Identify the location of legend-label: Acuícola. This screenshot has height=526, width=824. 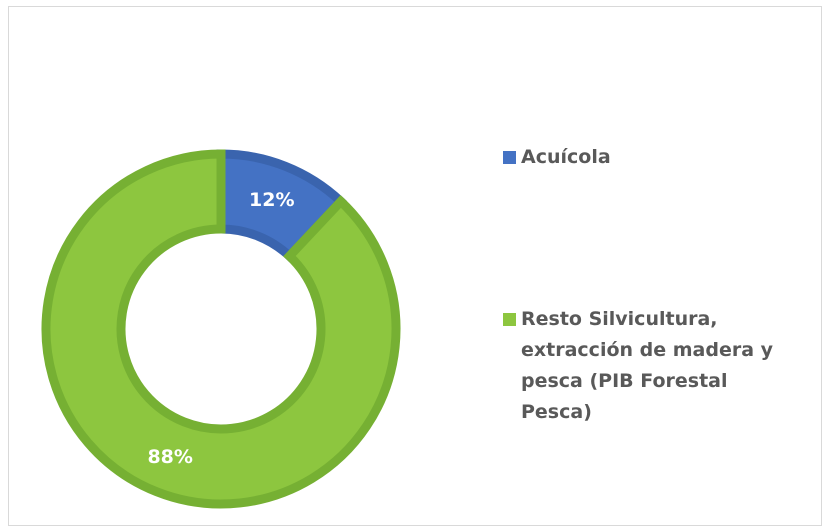
(566, 157).